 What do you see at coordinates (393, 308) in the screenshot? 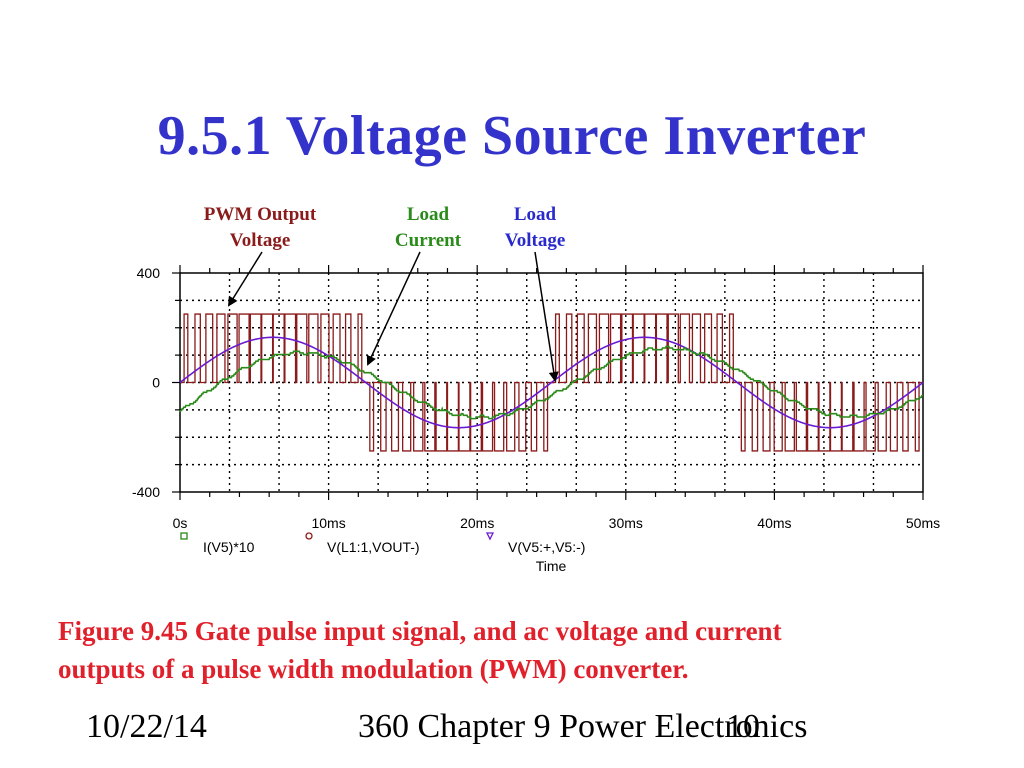
I see `arrow-load-current` at bounding box center [393, 308].